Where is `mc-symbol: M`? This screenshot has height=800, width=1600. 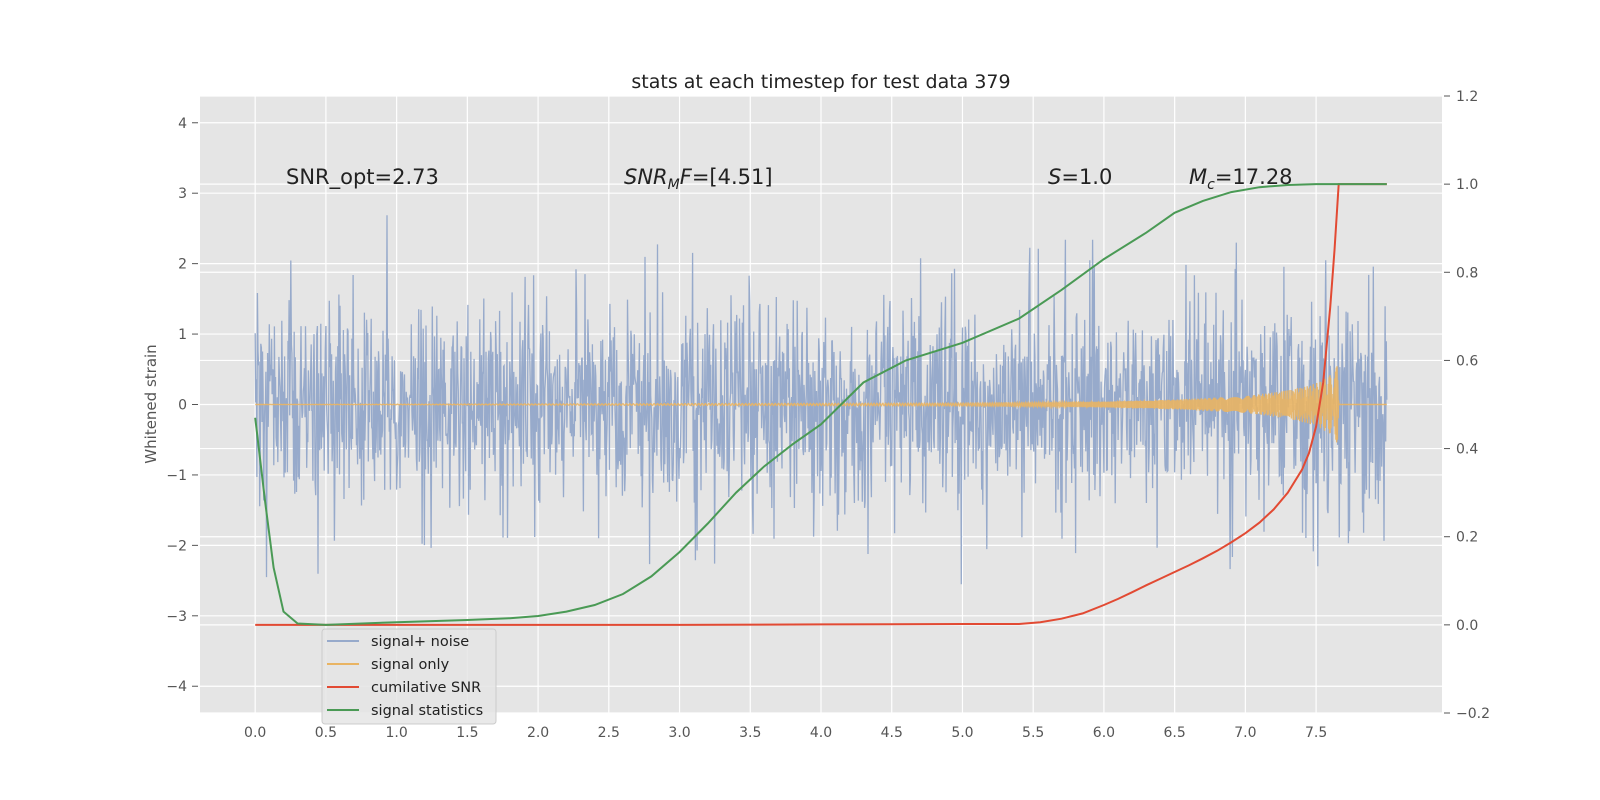
mc-symbol: M is located at coordinates (1198, 177).